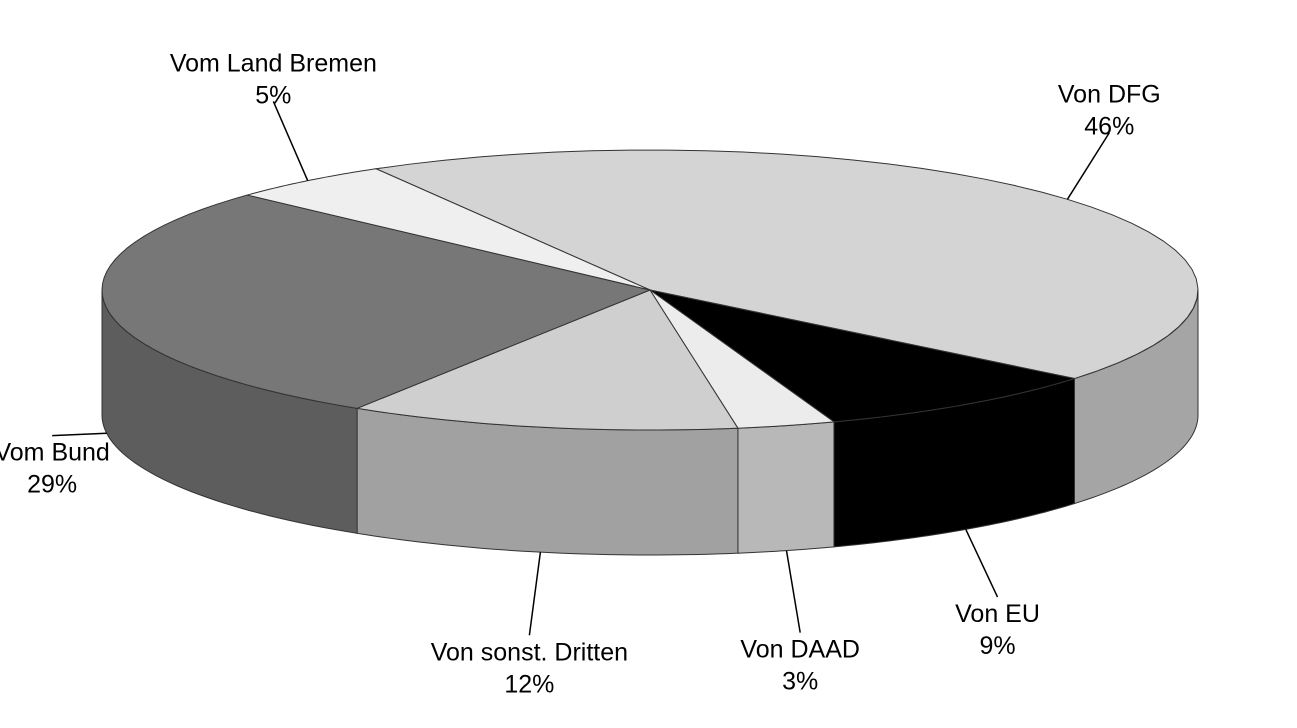 This screenshot has width=1297, height=728. What do you see at coordinates (52, 485) in the screenshot?
I see `value-label: 29%` at bounding box center [52, 485].